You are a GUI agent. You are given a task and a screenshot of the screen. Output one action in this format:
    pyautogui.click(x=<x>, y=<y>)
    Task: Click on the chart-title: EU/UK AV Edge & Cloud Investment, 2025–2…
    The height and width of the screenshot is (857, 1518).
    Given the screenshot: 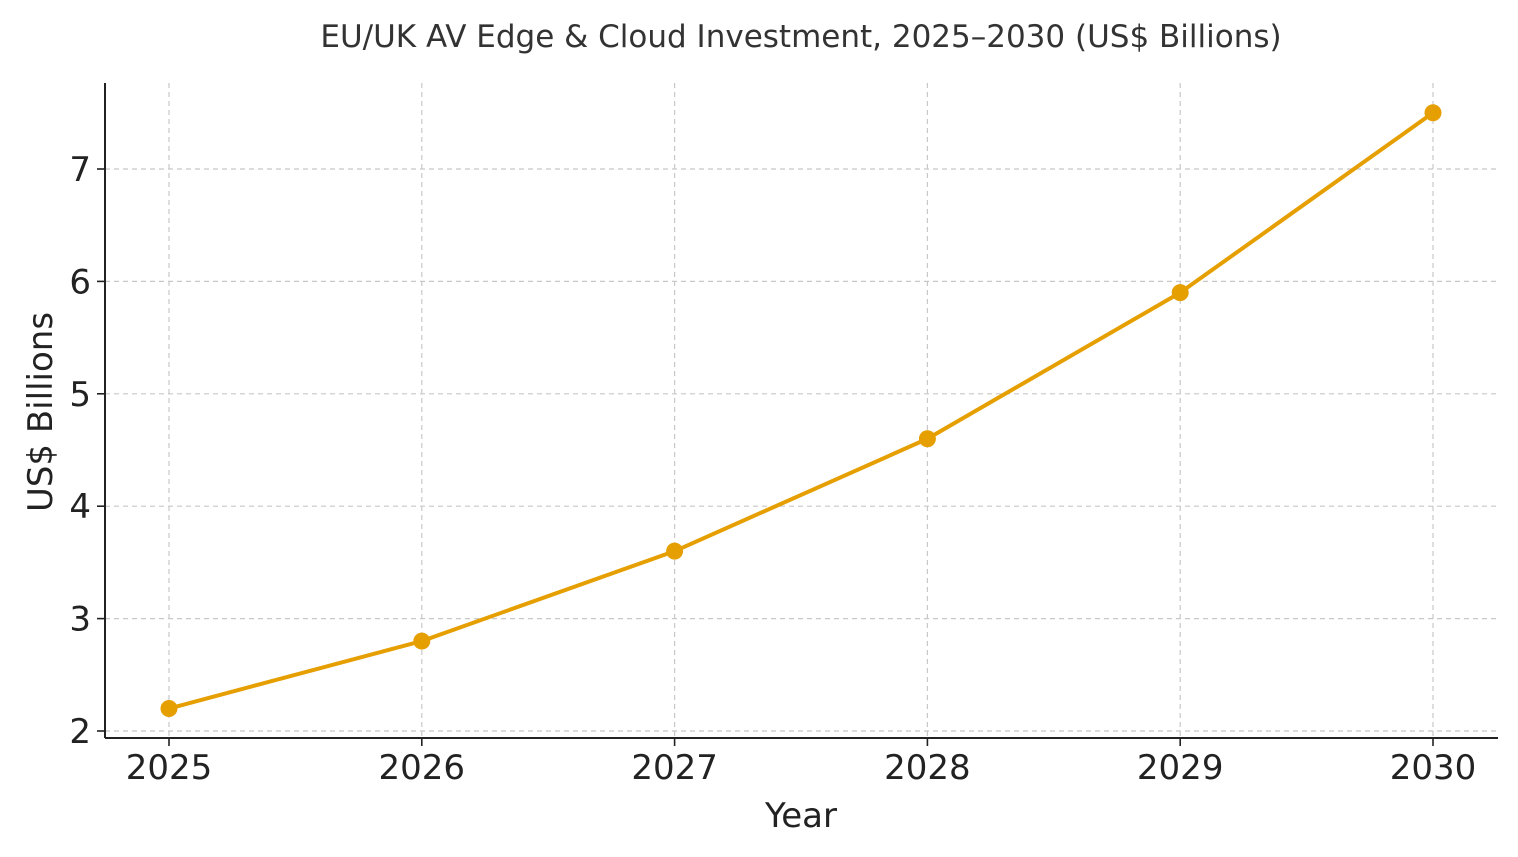 What is the action you would take?
    pyautogui.click(x=800, y=37)
    